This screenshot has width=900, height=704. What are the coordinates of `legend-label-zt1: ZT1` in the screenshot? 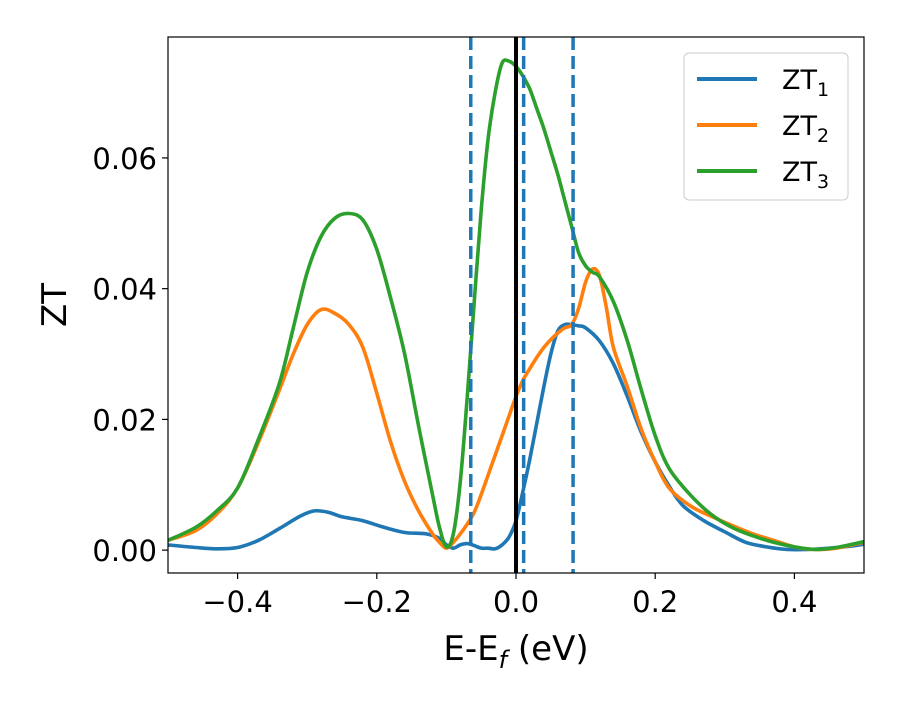 It's located at (805, 83).